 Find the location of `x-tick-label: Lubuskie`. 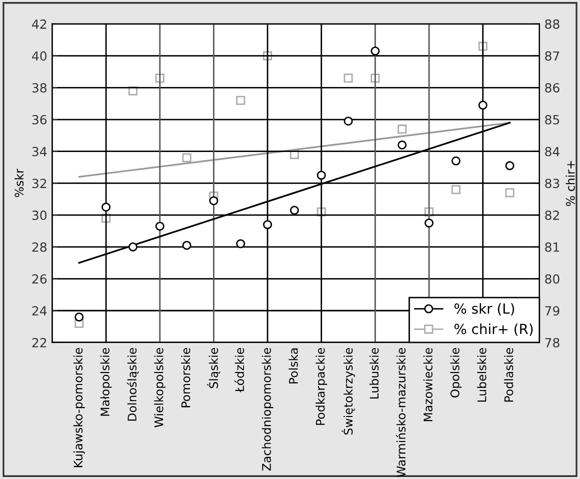

x-tick-label: Lubuskie is located at coordinates (374, 373).